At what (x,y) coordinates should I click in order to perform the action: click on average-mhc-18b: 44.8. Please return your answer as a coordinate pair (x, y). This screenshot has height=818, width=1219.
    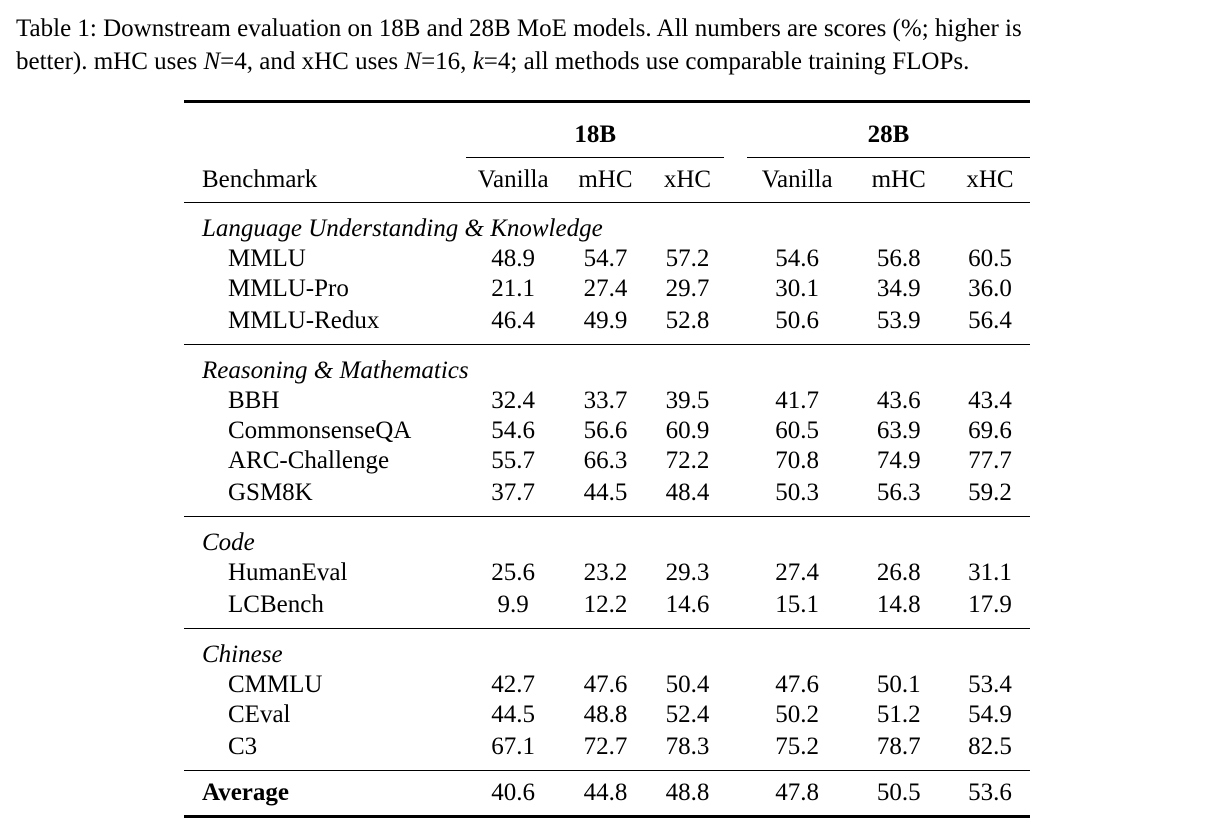
    Looking at the image, I should click on (605, 792).